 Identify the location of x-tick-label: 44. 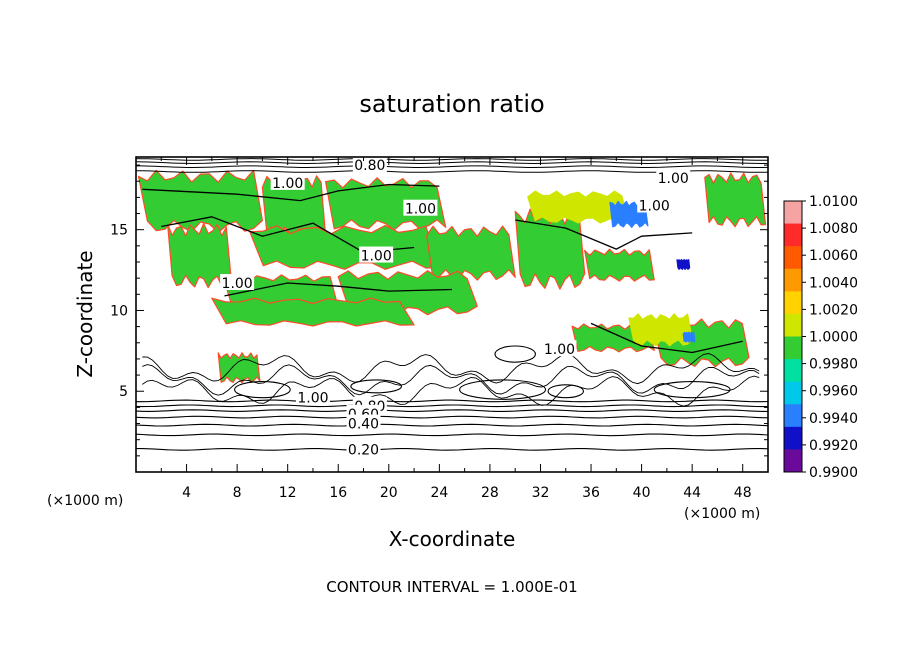
(692, 493).